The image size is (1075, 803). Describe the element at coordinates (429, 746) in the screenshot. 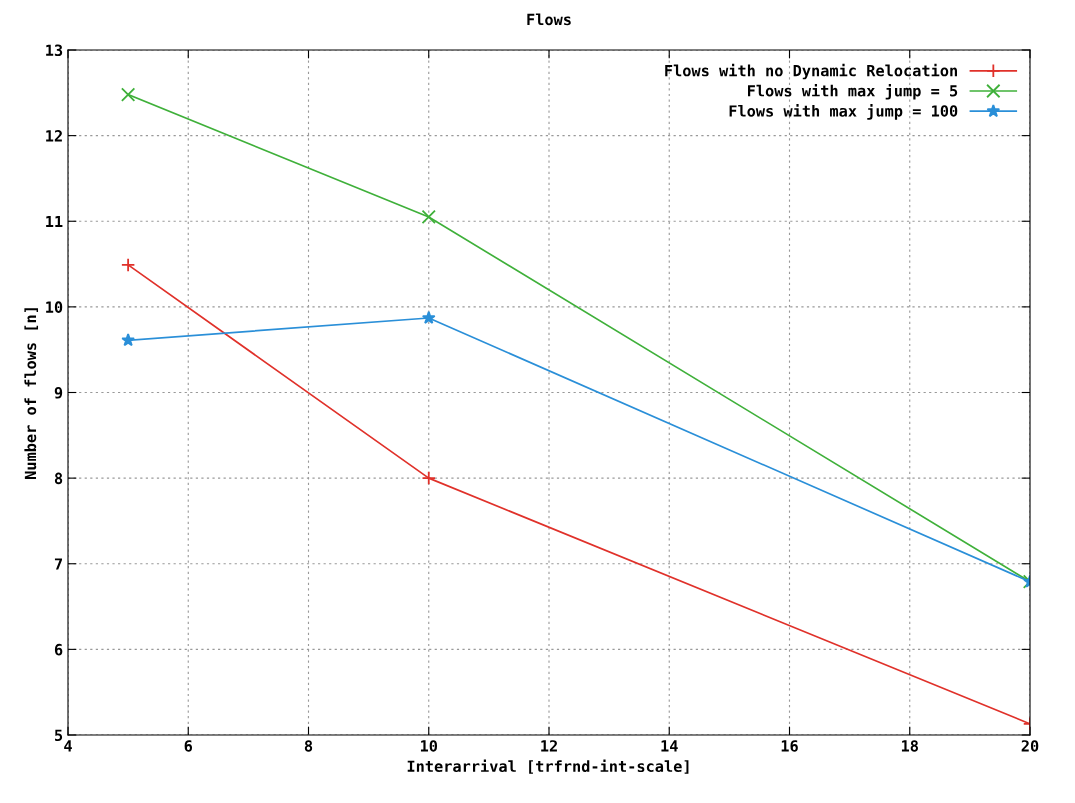

I see `x-tick-label: 10` at that location.